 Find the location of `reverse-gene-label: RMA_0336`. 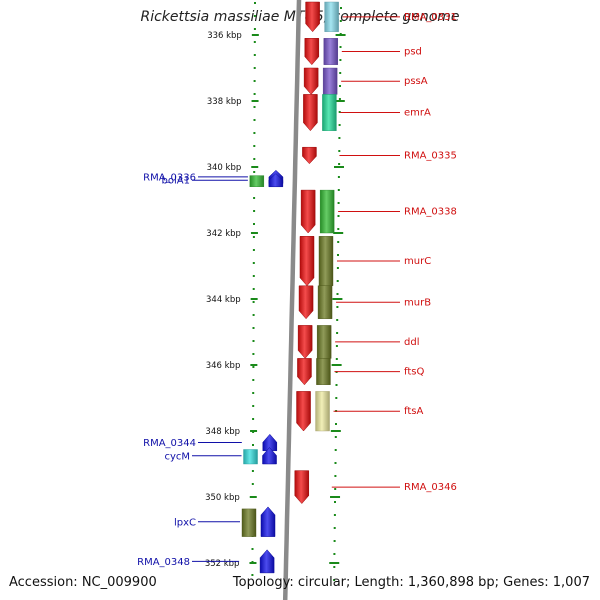

reverse-gene-label: RMA_0336 is located at coordinates (169, 177).